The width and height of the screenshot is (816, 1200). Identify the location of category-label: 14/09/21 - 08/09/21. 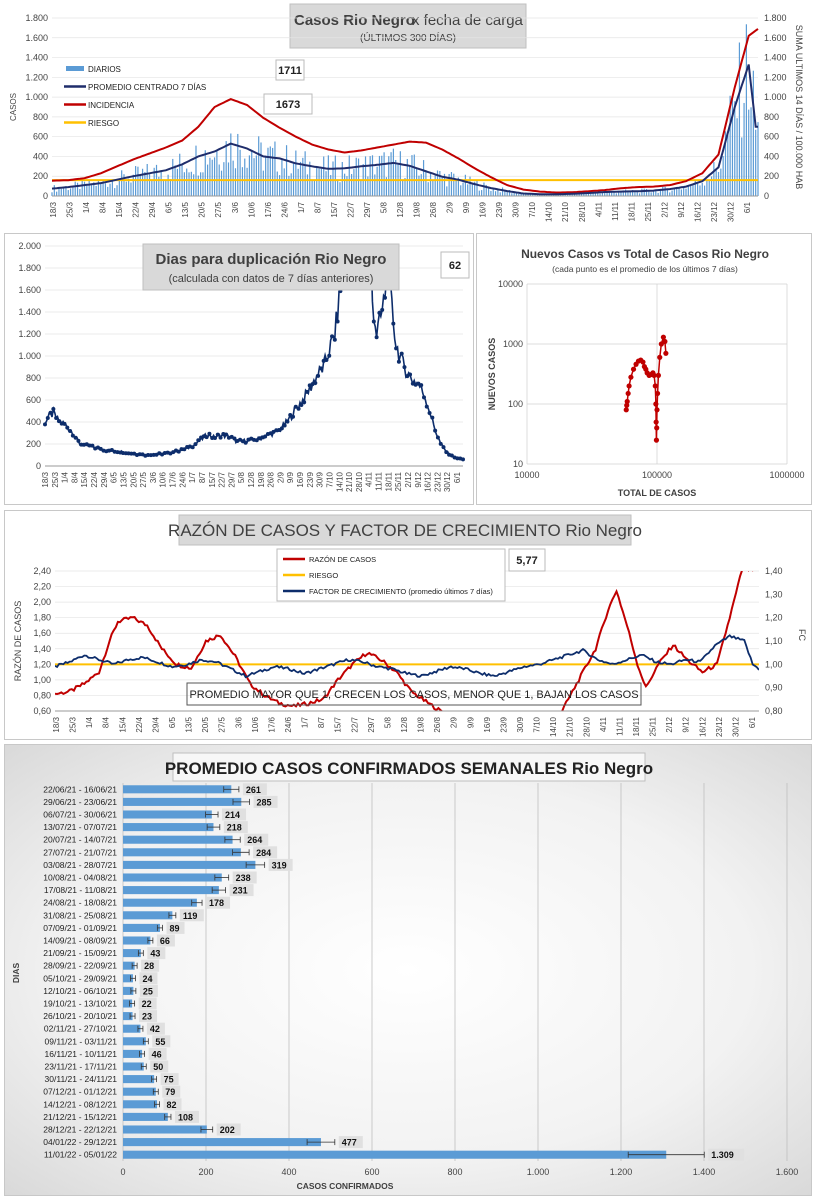
(80, 941).